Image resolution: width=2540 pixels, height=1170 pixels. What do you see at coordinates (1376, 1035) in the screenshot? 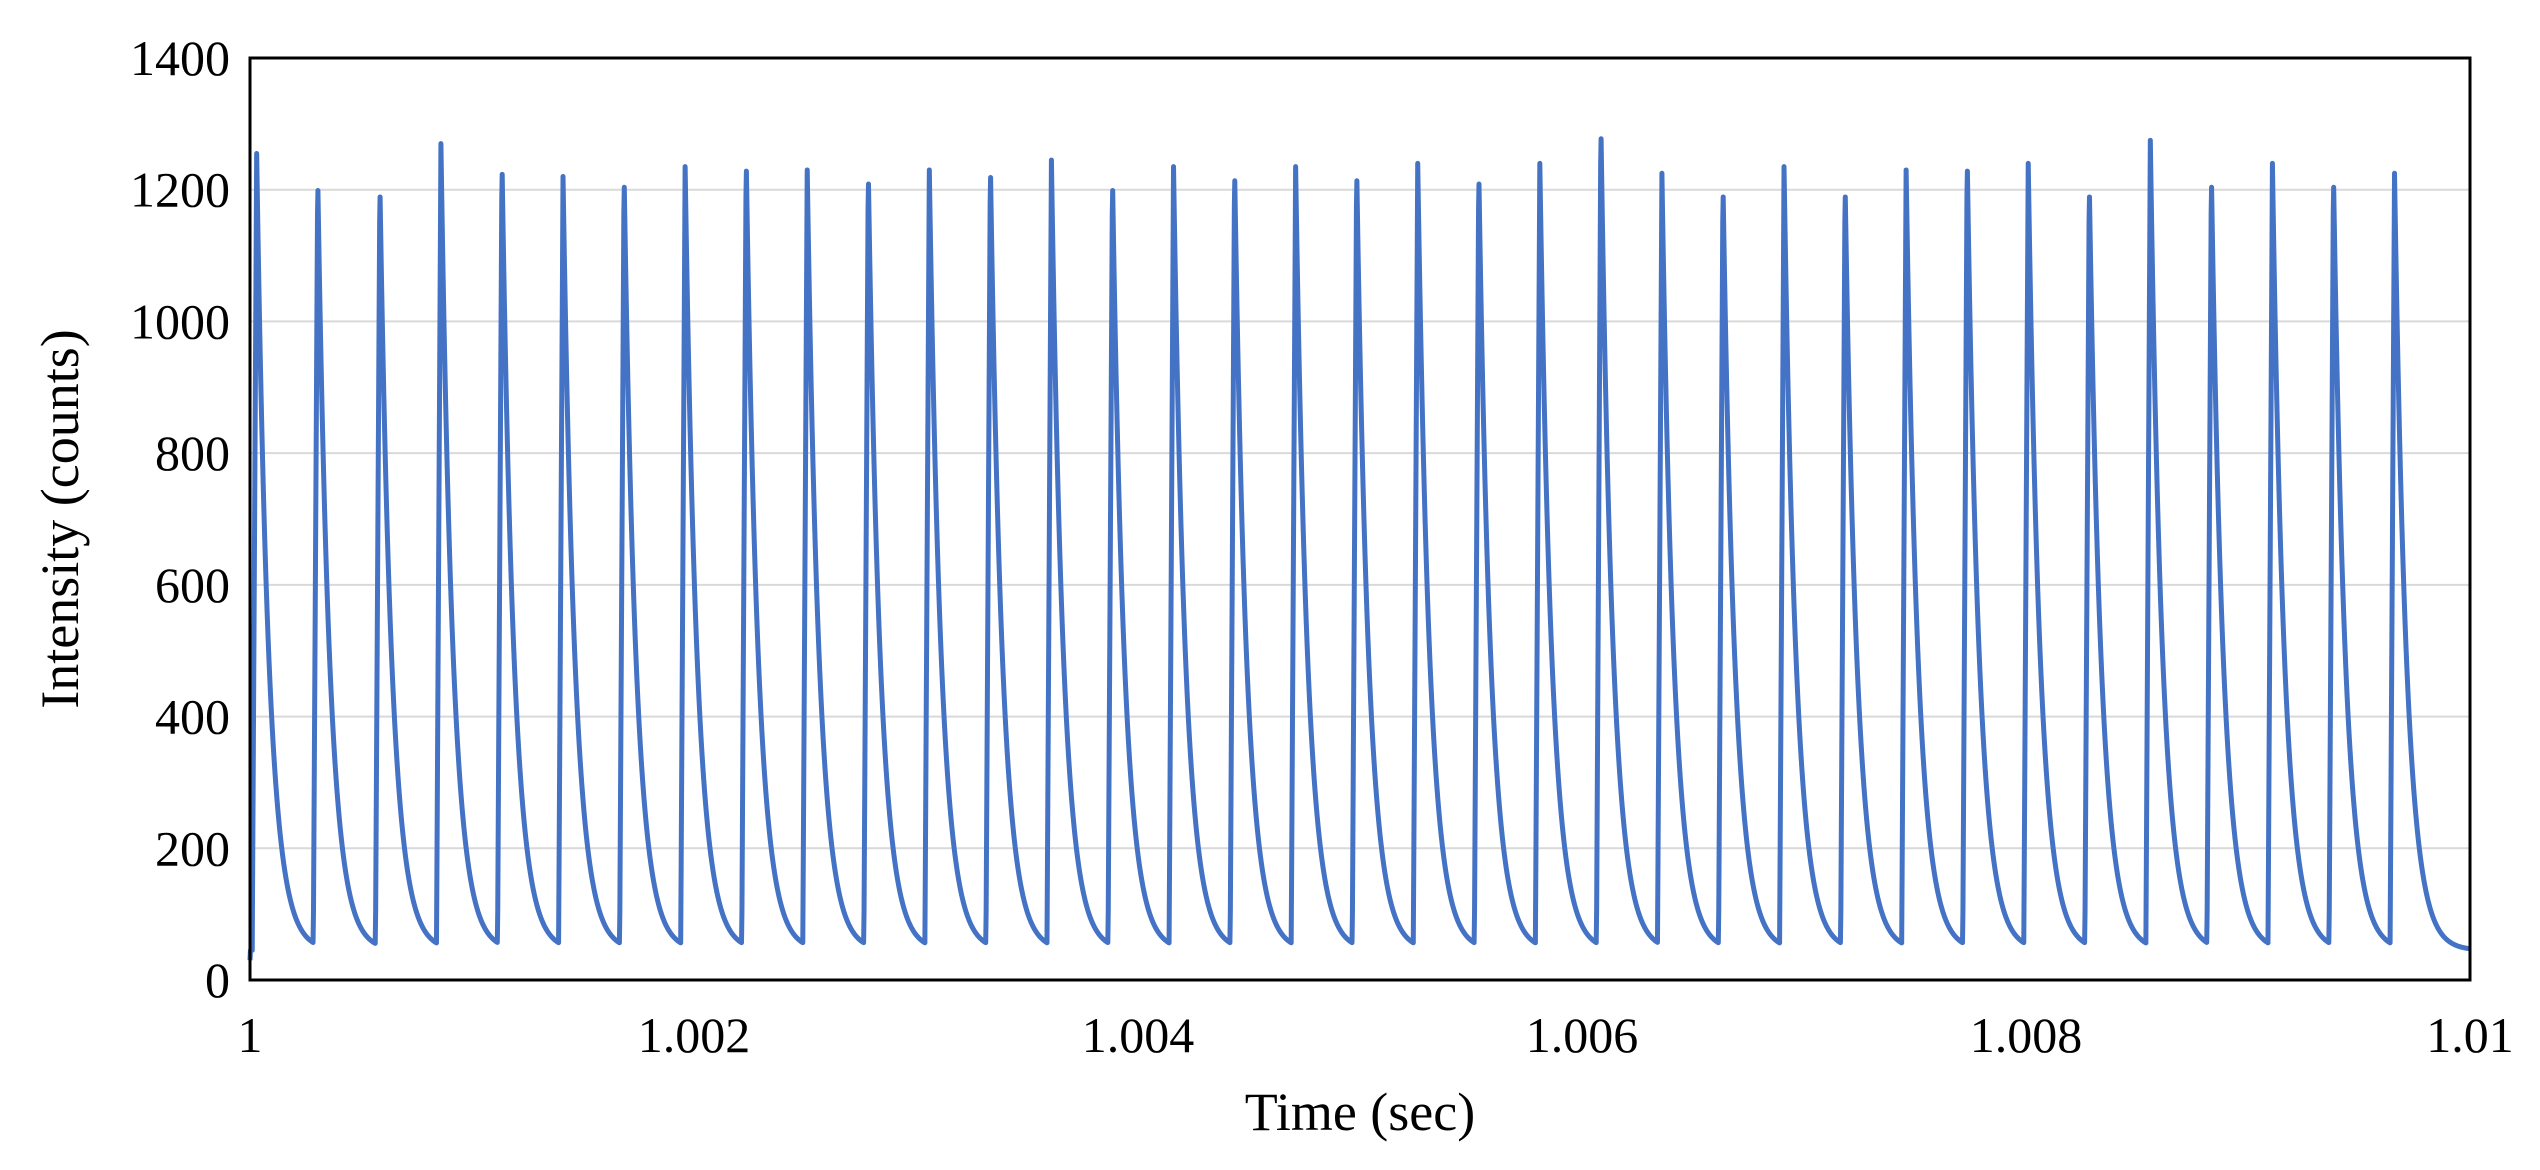
I see `x-axis-ticks: 1 1.002 1.004 1.006 1.008 1.01` at bounding box center [1376, 1035].